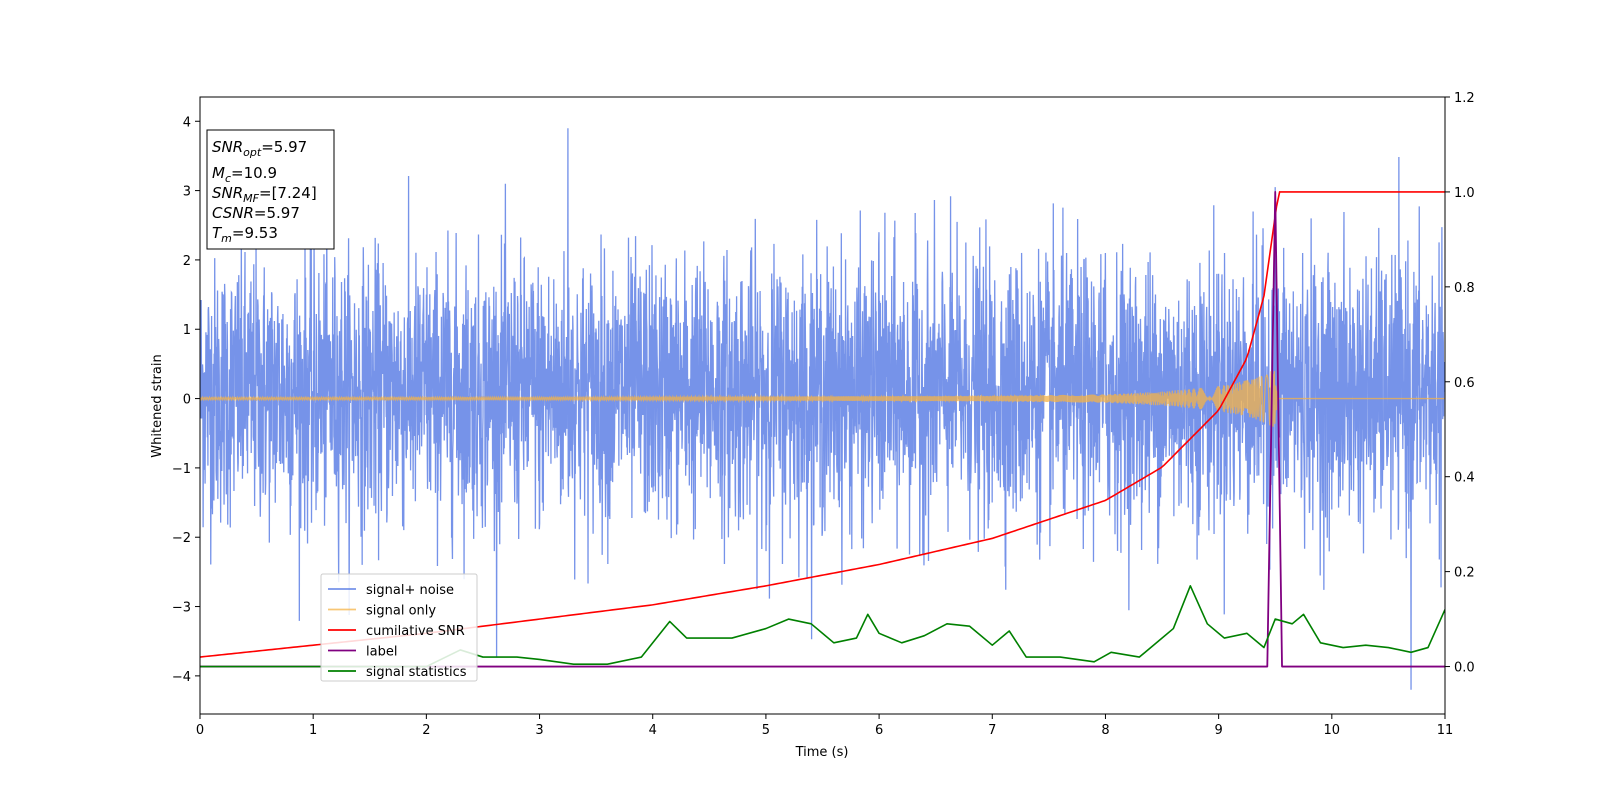 Image resolution: width=1600 pixels, height=800 pixels. I want to click on legend-label: signal only, so click(401, 611).